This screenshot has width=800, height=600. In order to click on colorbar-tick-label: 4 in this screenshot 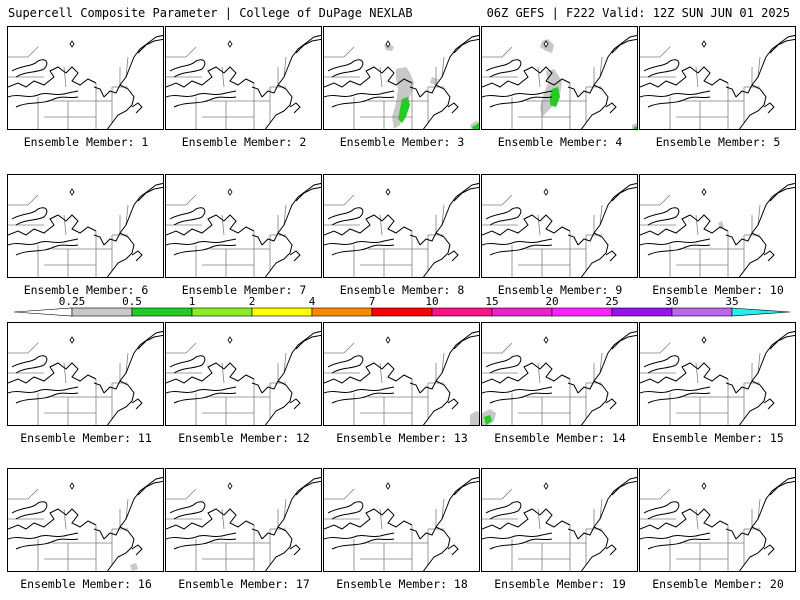, I will do `click(312, 301)`.